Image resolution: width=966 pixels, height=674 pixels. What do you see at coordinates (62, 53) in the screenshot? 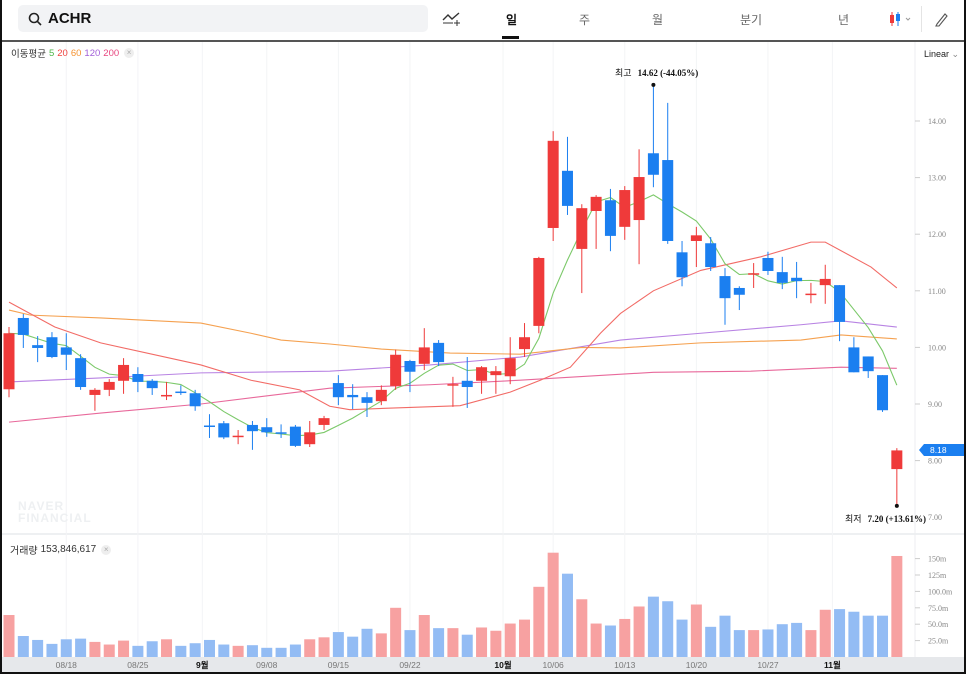
I see `legend-ma20: 20` at bounding box center [62, 53].